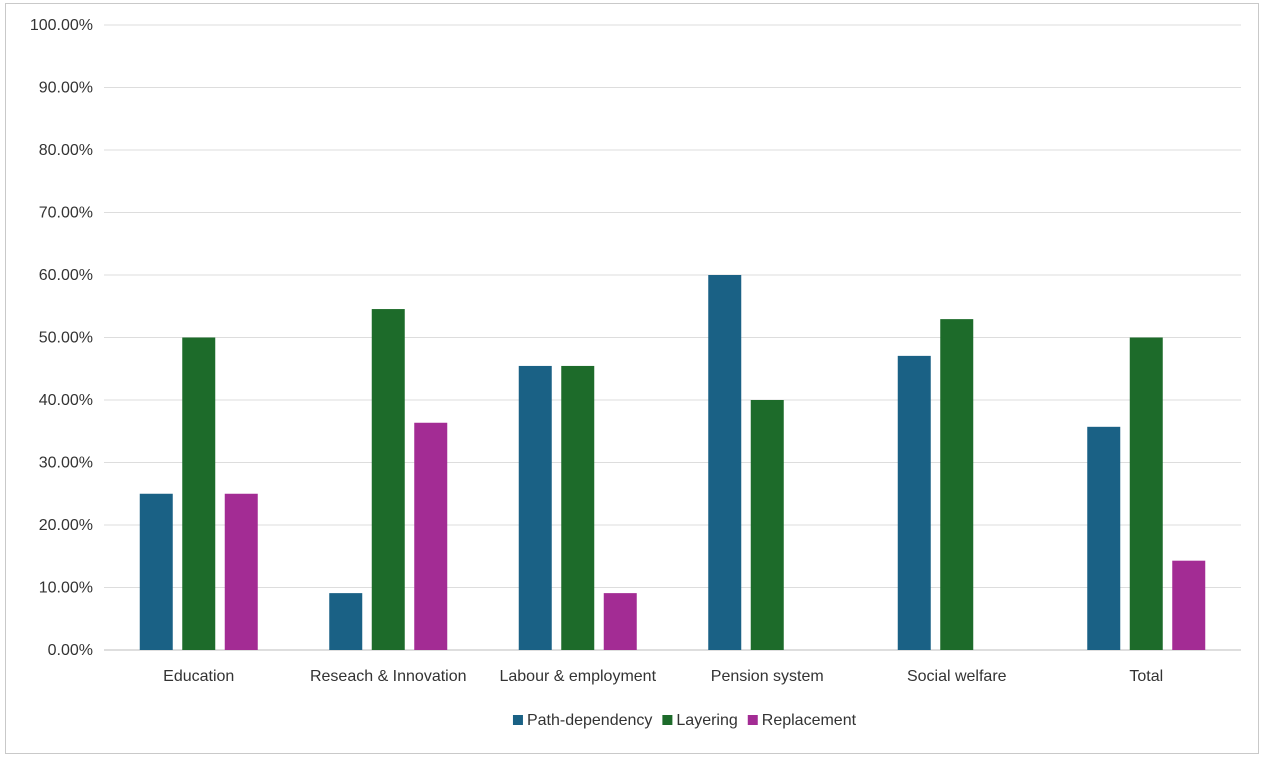 The image size is (1264, 759). Describe the element at coordinates (66, 463) in the screenshot. I see `y-tick-label-3: 30.00%` at that location.